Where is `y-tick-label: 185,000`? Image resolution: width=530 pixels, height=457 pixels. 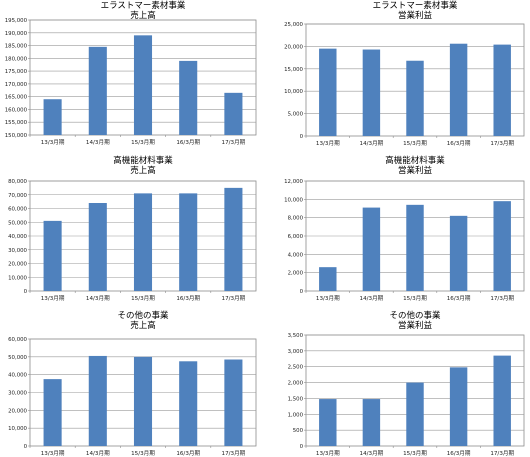
y-tick-label: 185,000 is located at coordinates (16, 47).